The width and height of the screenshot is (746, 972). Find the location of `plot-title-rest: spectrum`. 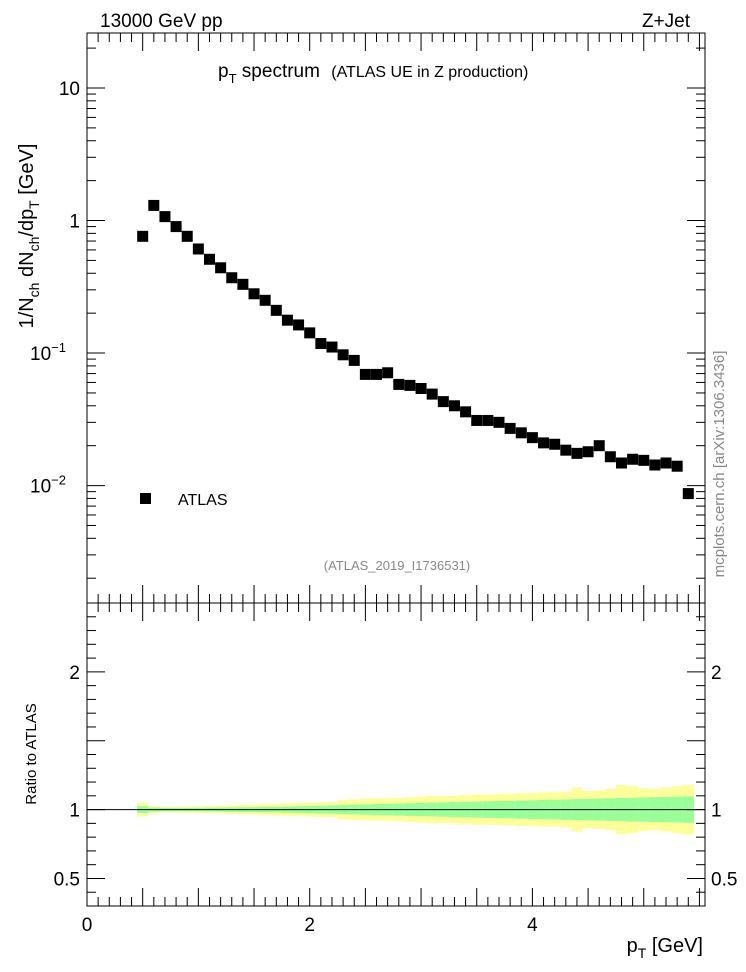

plot-title-rest: spectrum is located at coordinates (278, 71).